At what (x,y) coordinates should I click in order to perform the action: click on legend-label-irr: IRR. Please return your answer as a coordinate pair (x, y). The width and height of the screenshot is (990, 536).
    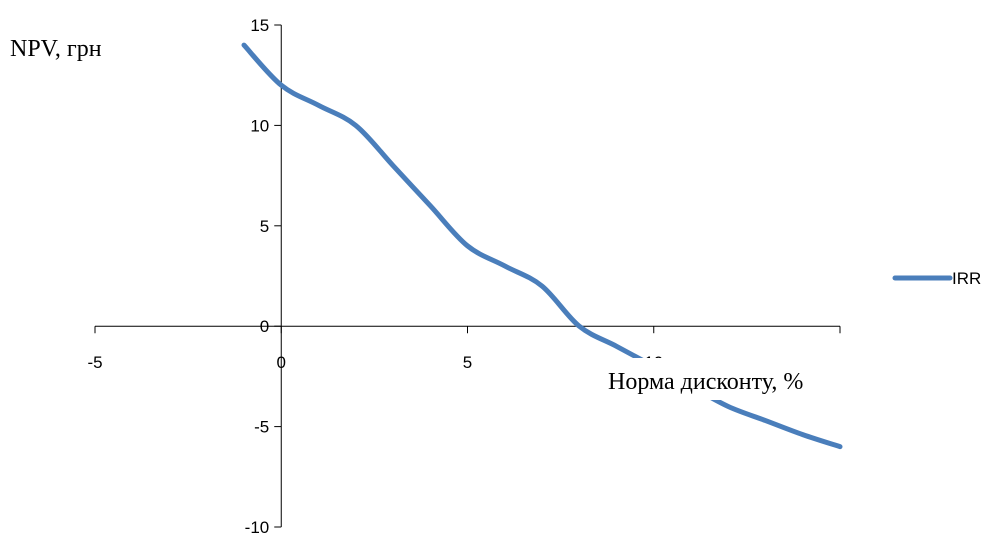
    Looking at the image, I should click on (966, 278).